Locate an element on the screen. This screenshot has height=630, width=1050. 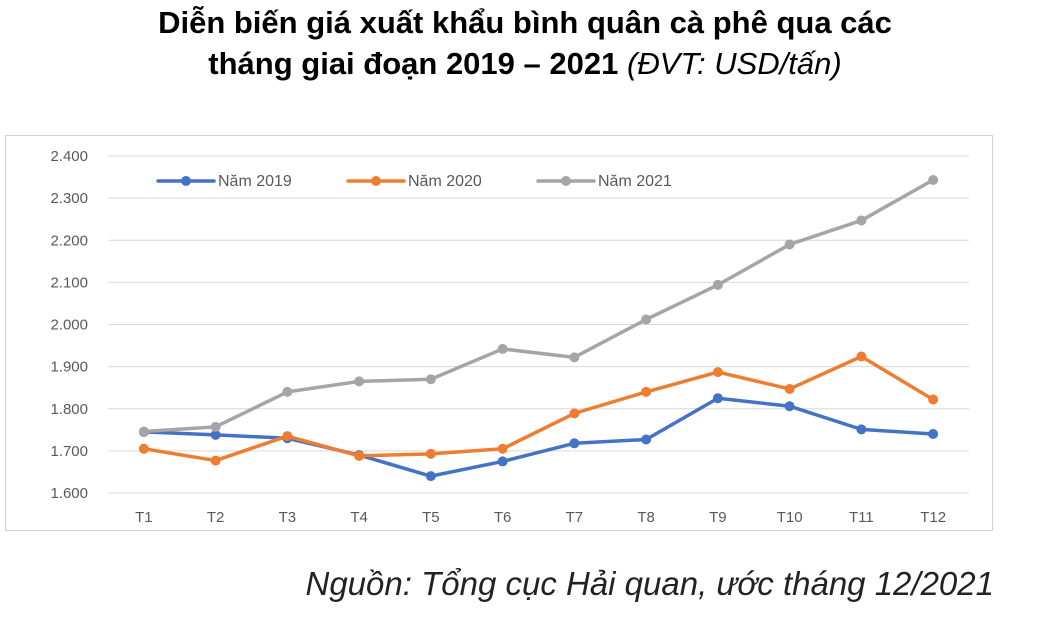
legend-label-n-m-2021: Năm 2021 is located at coordinates (635, 181).